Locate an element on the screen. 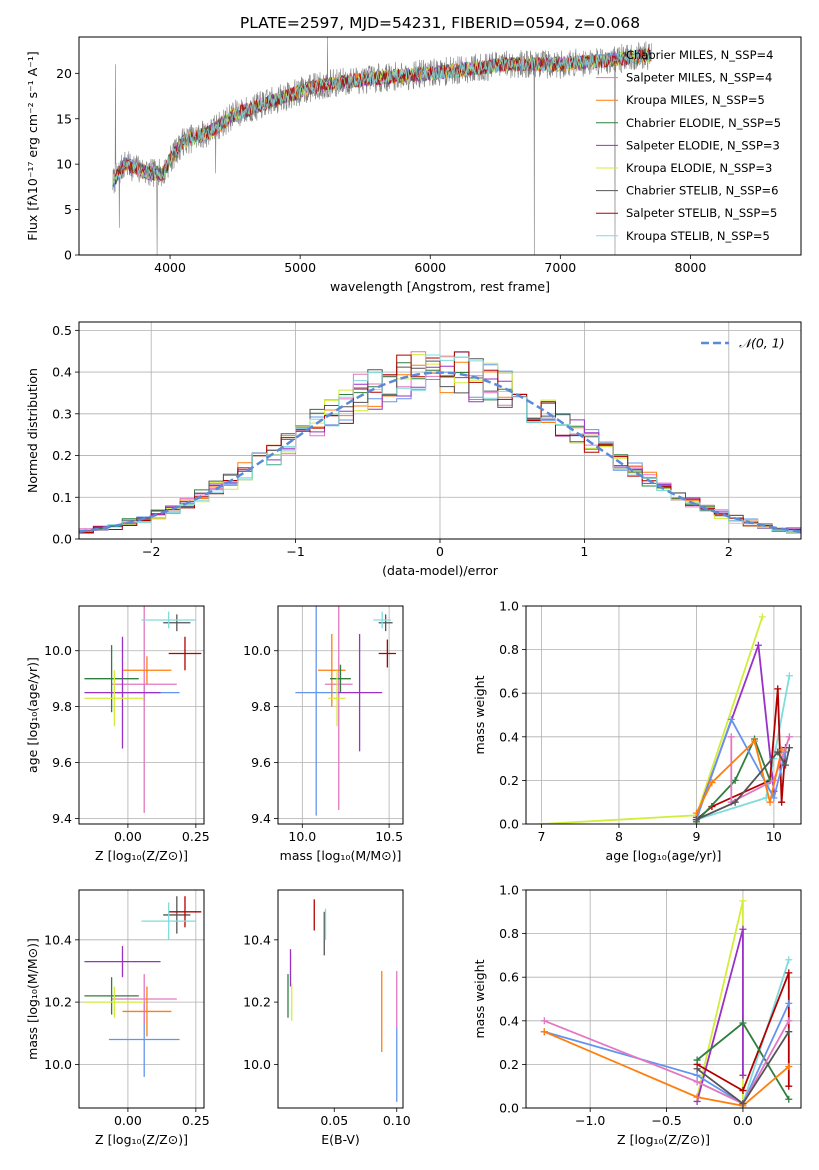 This screenshot has height=1170, width=819. axes-age-vs-mass: 10.0 10.5 9.4 9.6 9.8 10.0 mass [log₁₀(M/M⊙)] is located at coordinates (323, 734).